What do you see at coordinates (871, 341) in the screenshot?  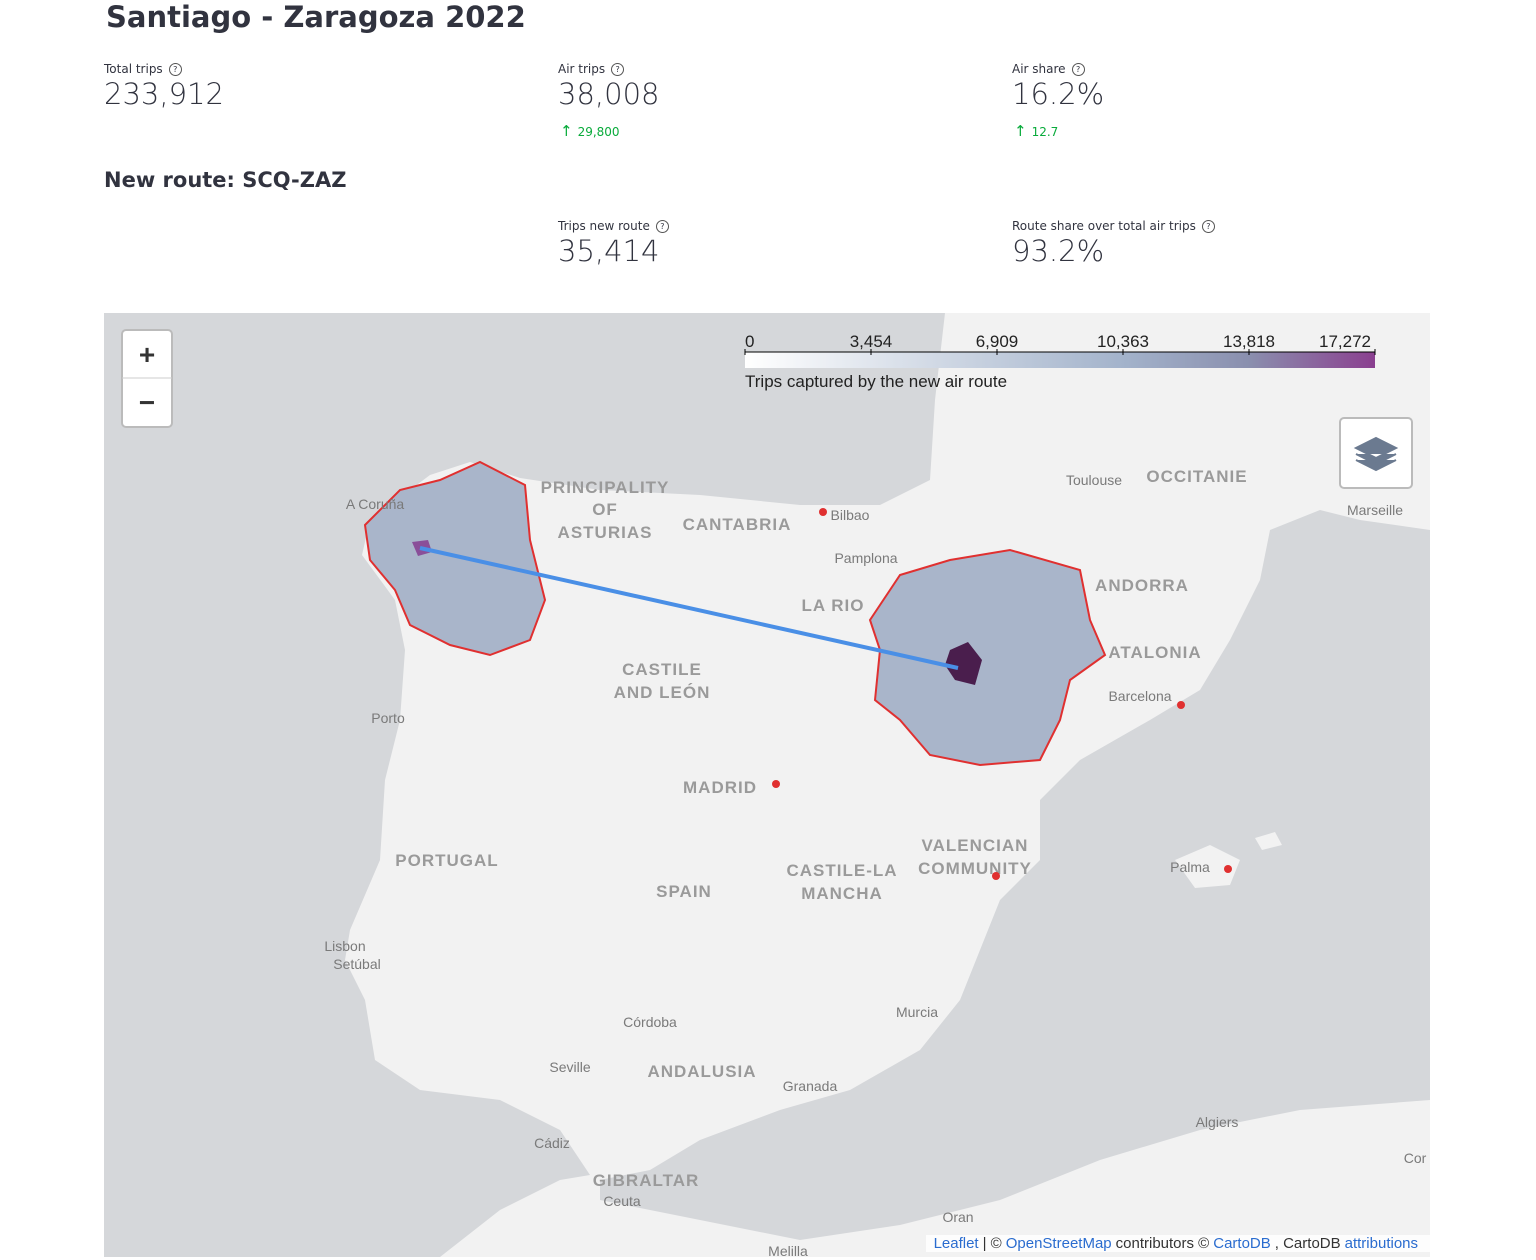 I see `legend-tick-label: 3,454` at bounding box center [871, 341].